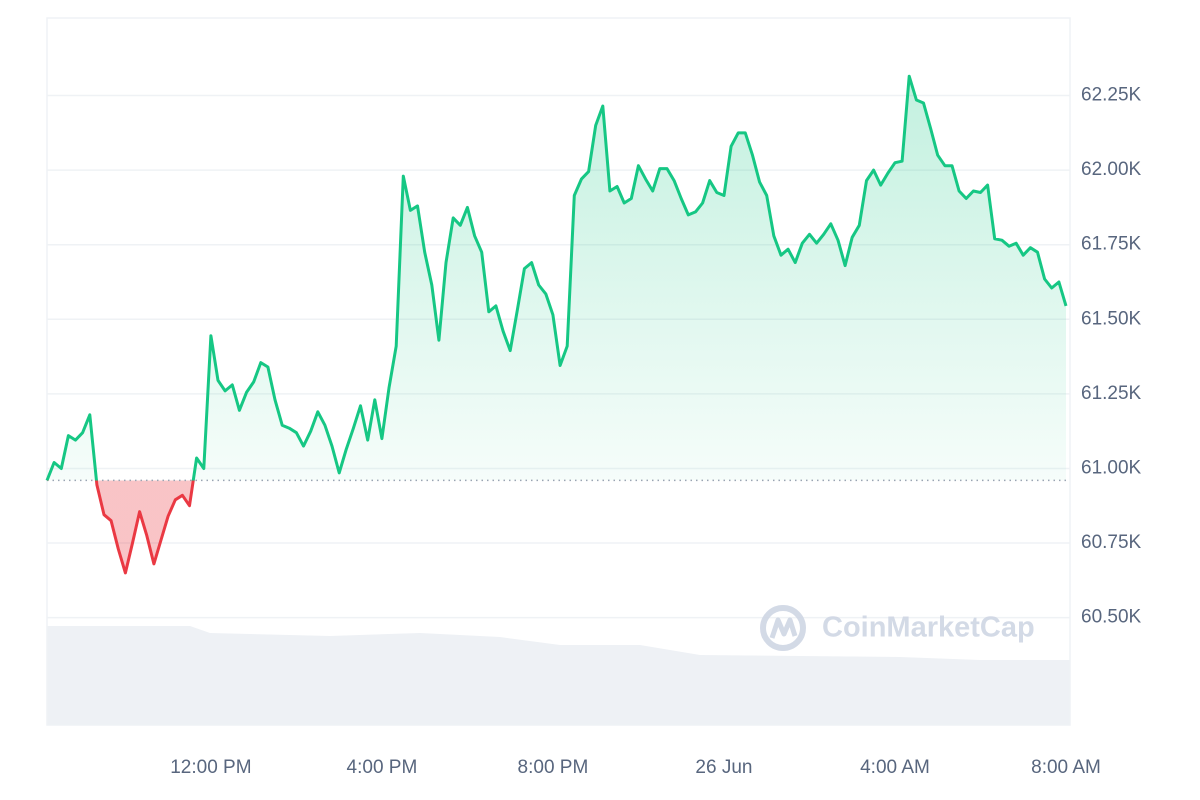 The width and height of the screenshot is (1200, 800). I want to click on y-tick-label: 62.25K, so click(1111, 95).